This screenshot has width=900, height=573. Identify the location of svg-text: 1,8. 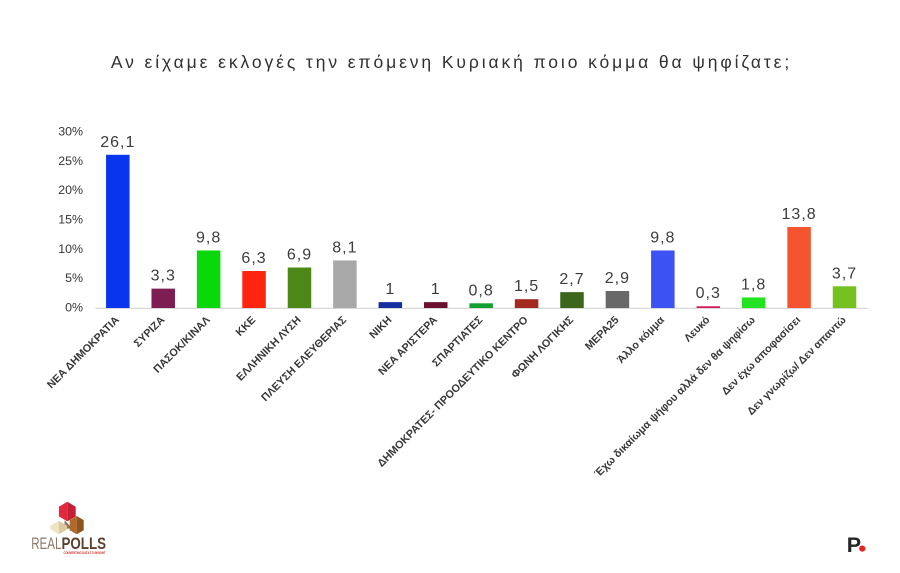
(753, 284).